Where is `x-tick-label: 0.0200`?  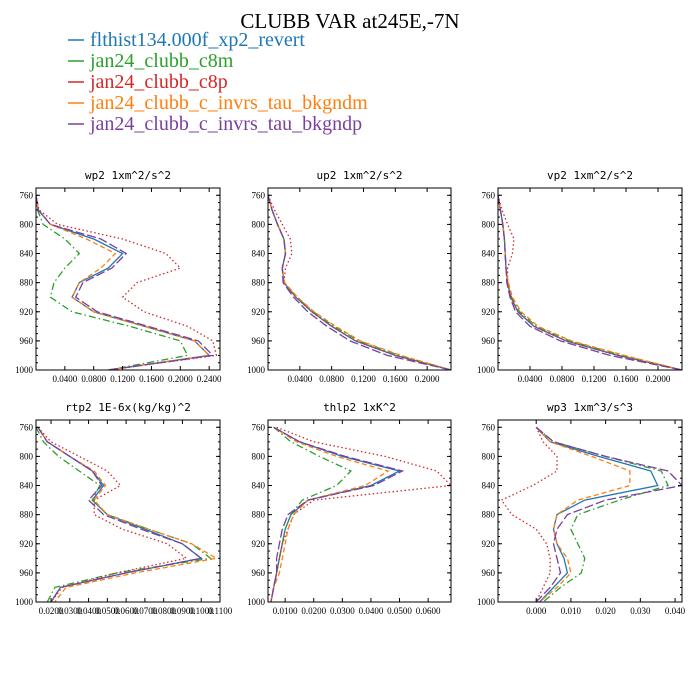 x-tick-label: 0.0200 is located at coordinates (51, 611).